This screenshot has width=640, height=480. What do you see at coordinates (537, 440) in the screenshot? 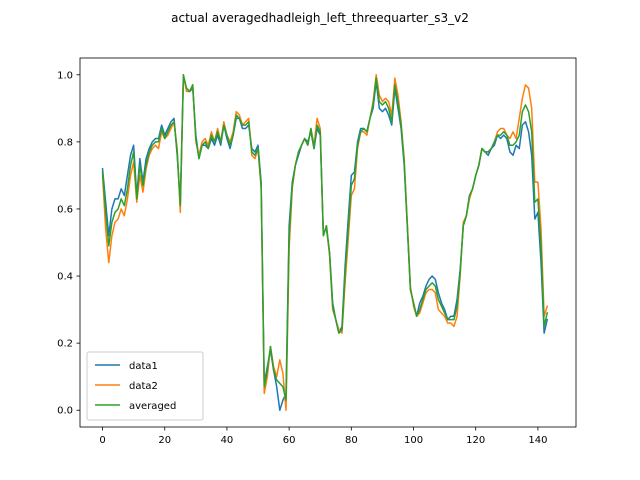
I see `x-tick-label: 140` at bounding box center [537, 440].